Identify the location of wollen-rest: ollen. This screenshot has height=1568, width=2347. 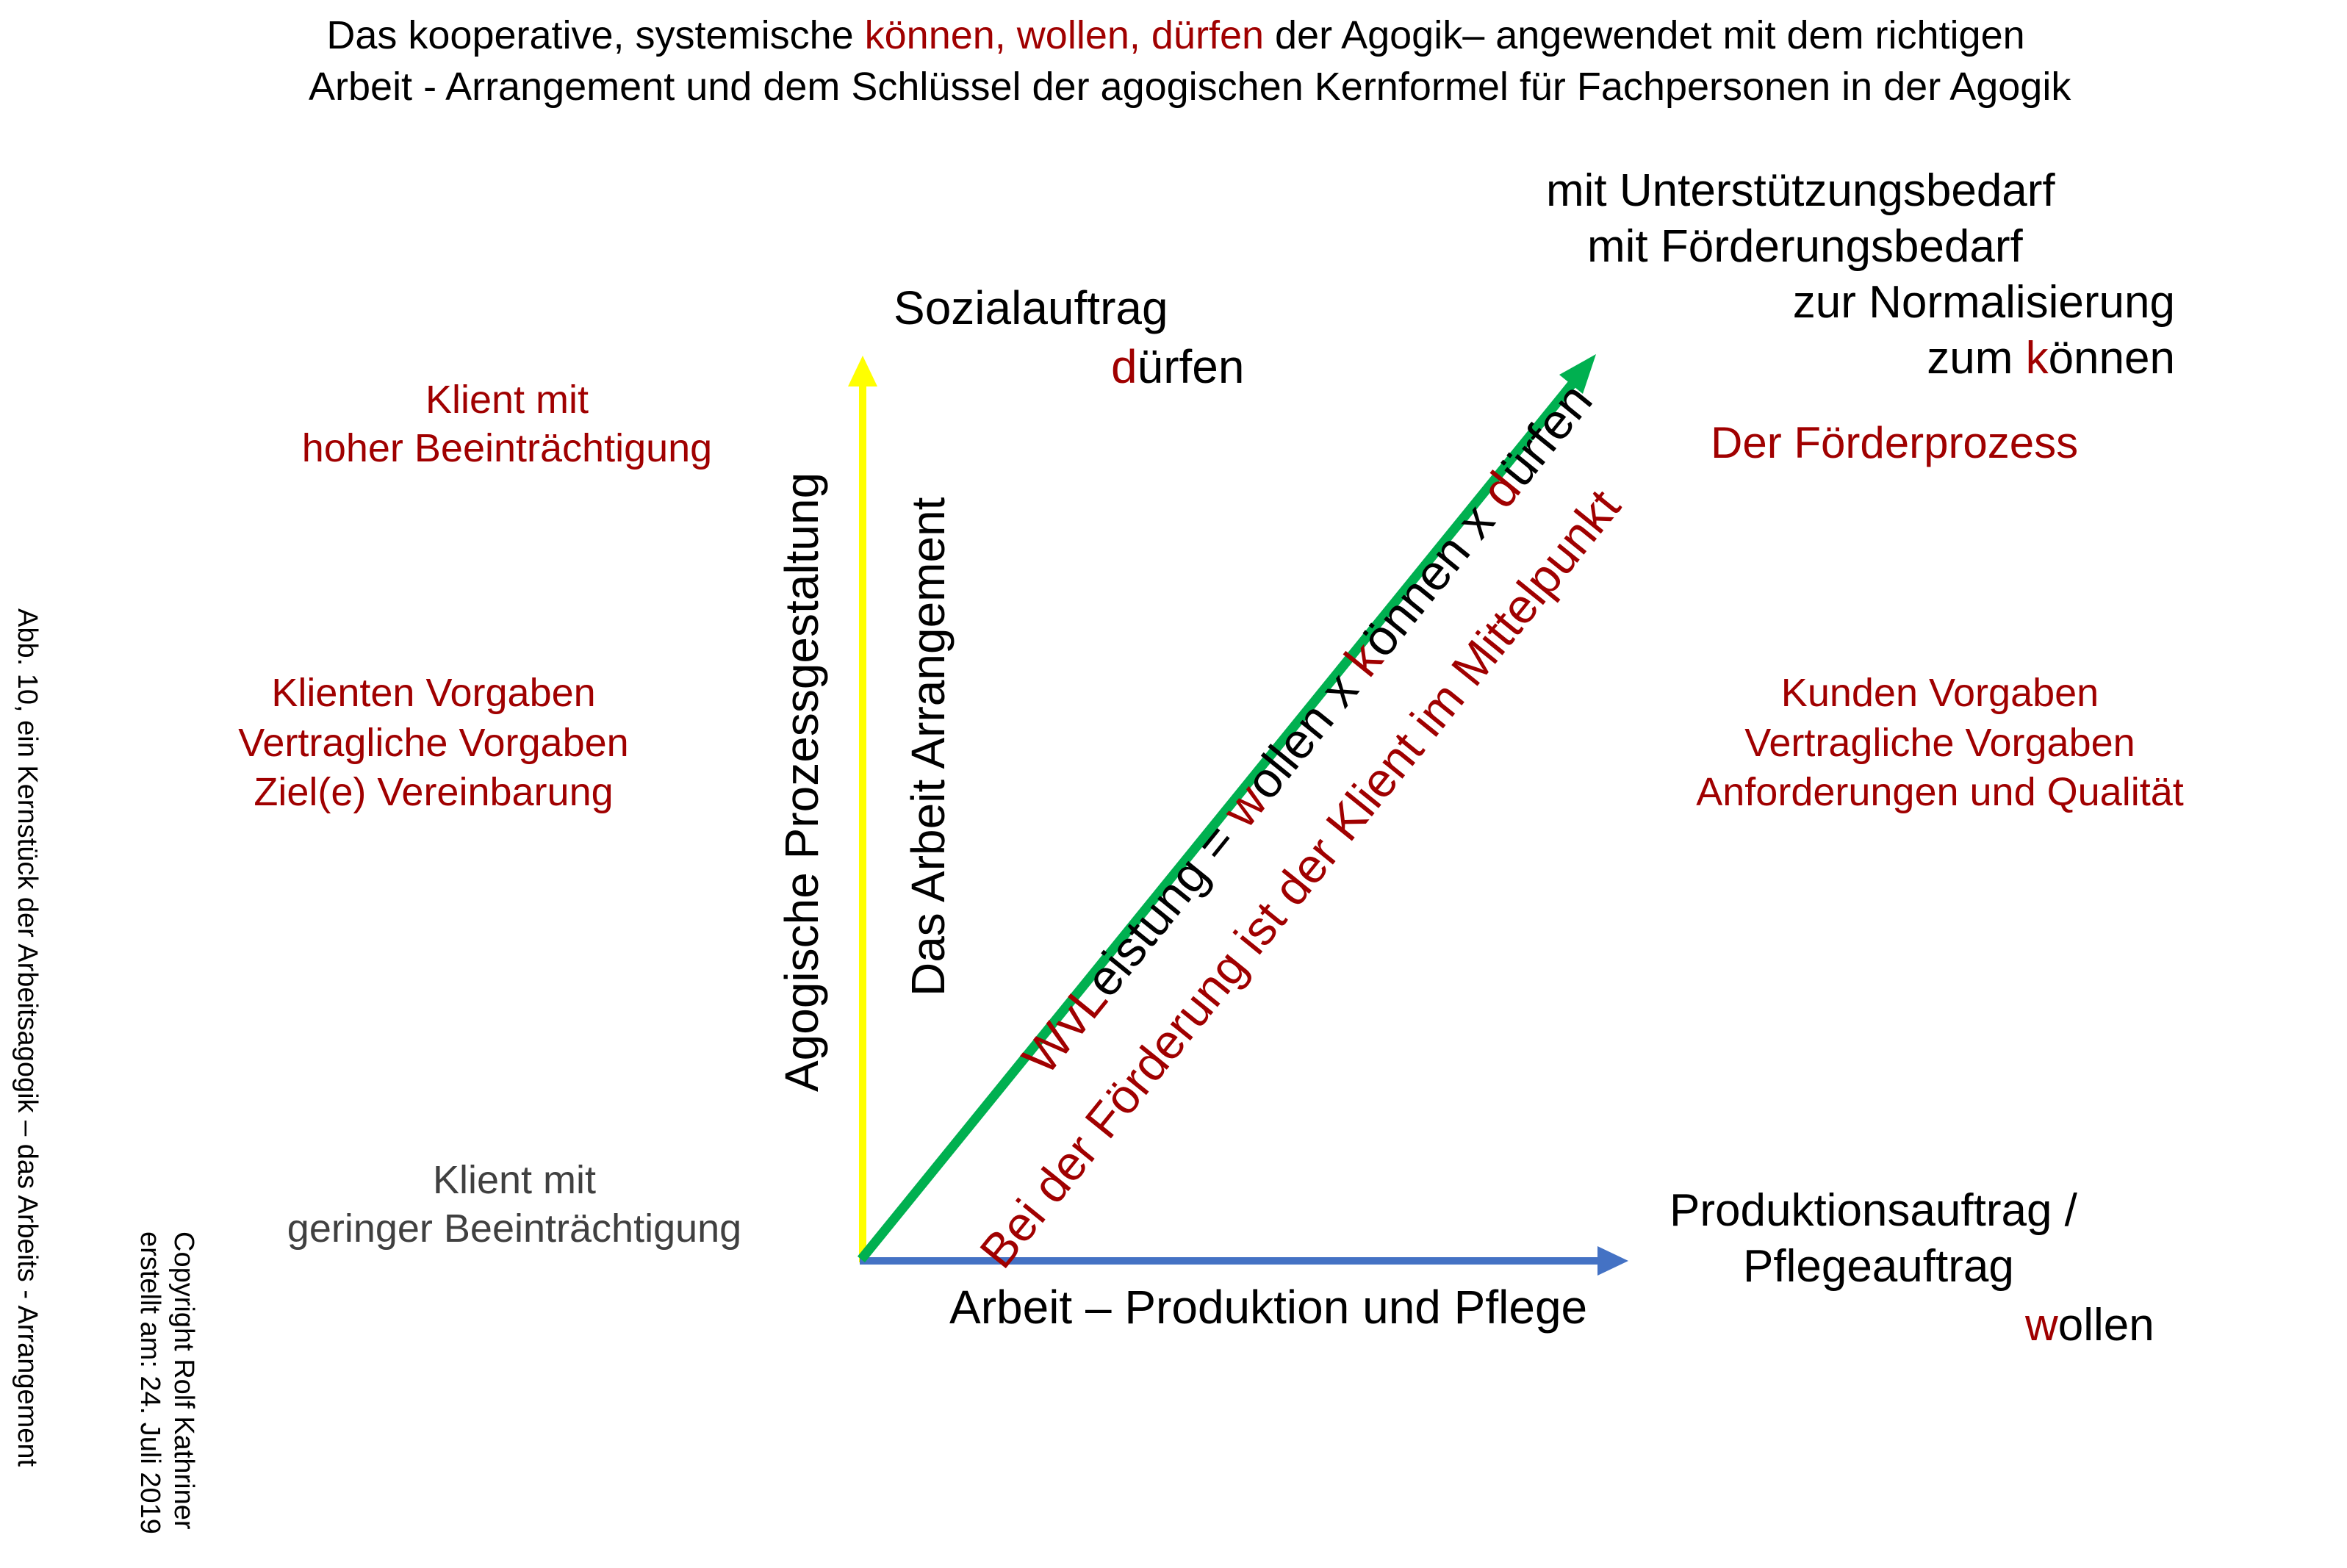
(2105, 1326).